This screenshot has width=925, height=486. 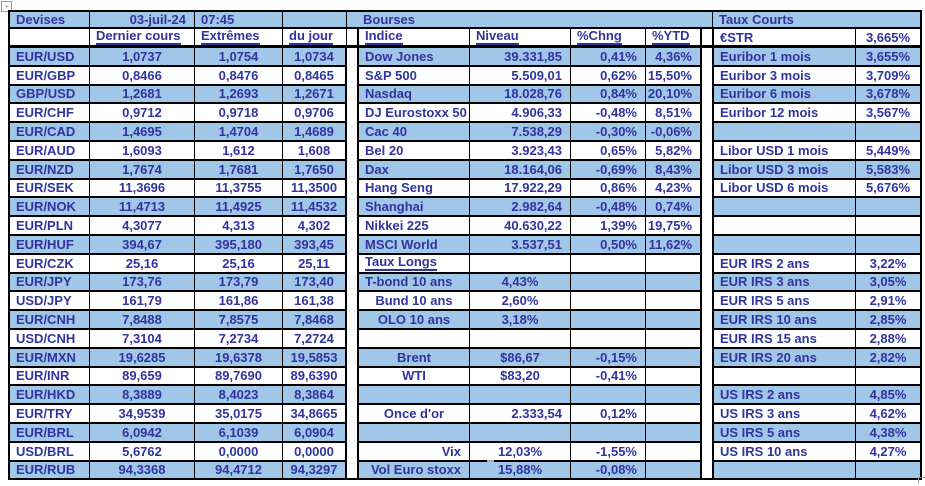 I want to click on devises-title-cell: Devises, so click(x=49, y=19).